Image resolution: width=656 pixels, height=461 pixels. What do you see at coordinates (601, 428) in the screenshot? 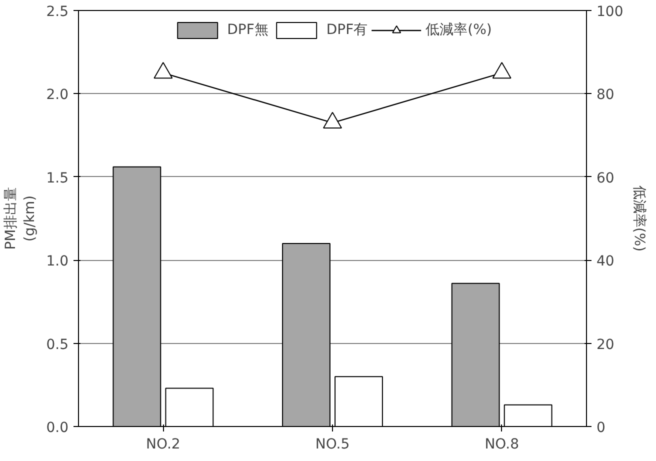
I see `y2-tick-label: 0` at bounding box center [601, 428].